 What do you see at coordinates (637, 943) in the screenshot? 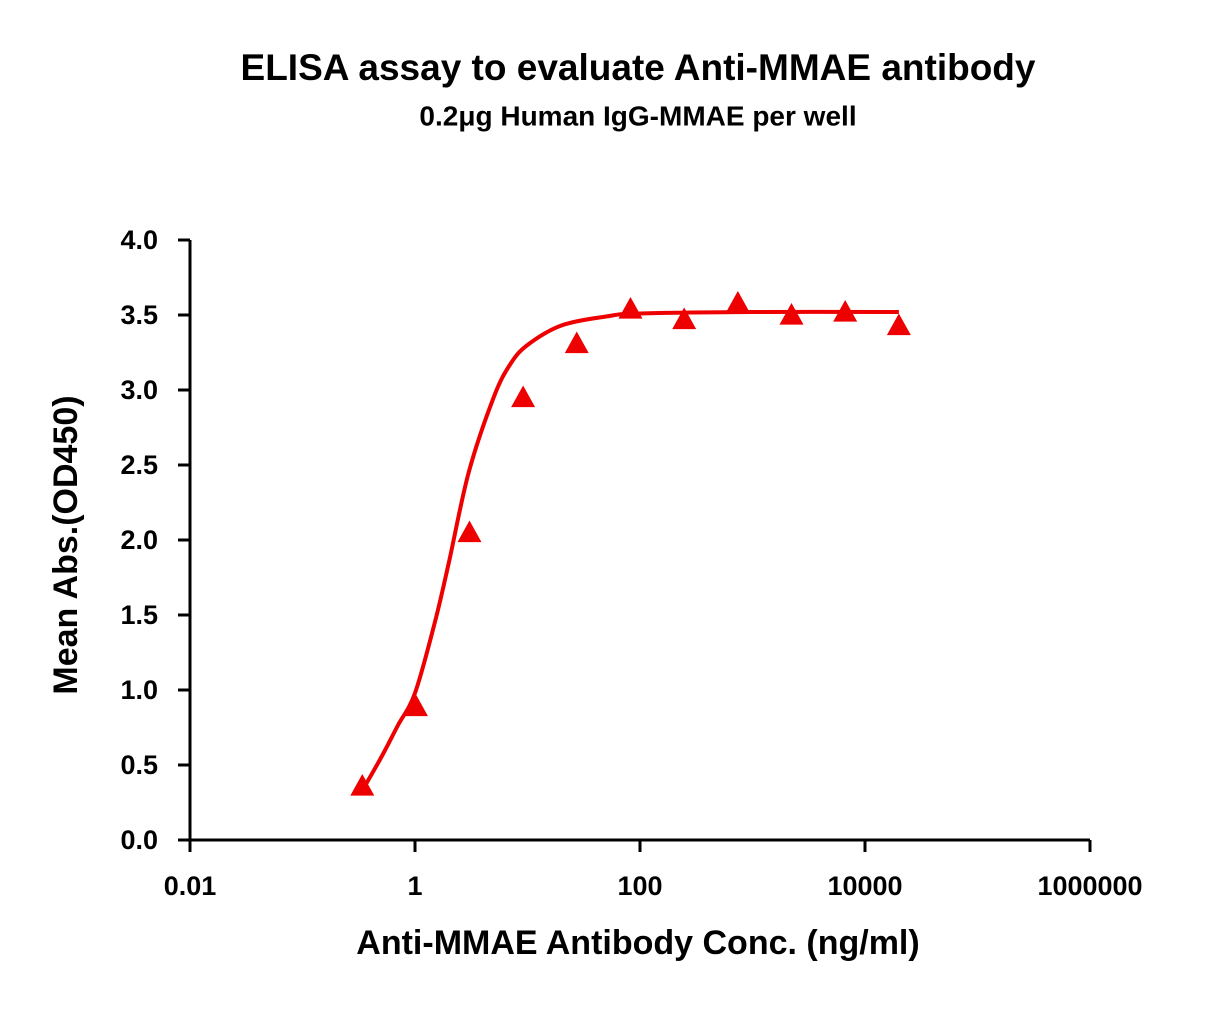
I see `x-axis-label: Anti-MMAE Antibody Conc. (ng/ml)` at bounding box center [637, 943].